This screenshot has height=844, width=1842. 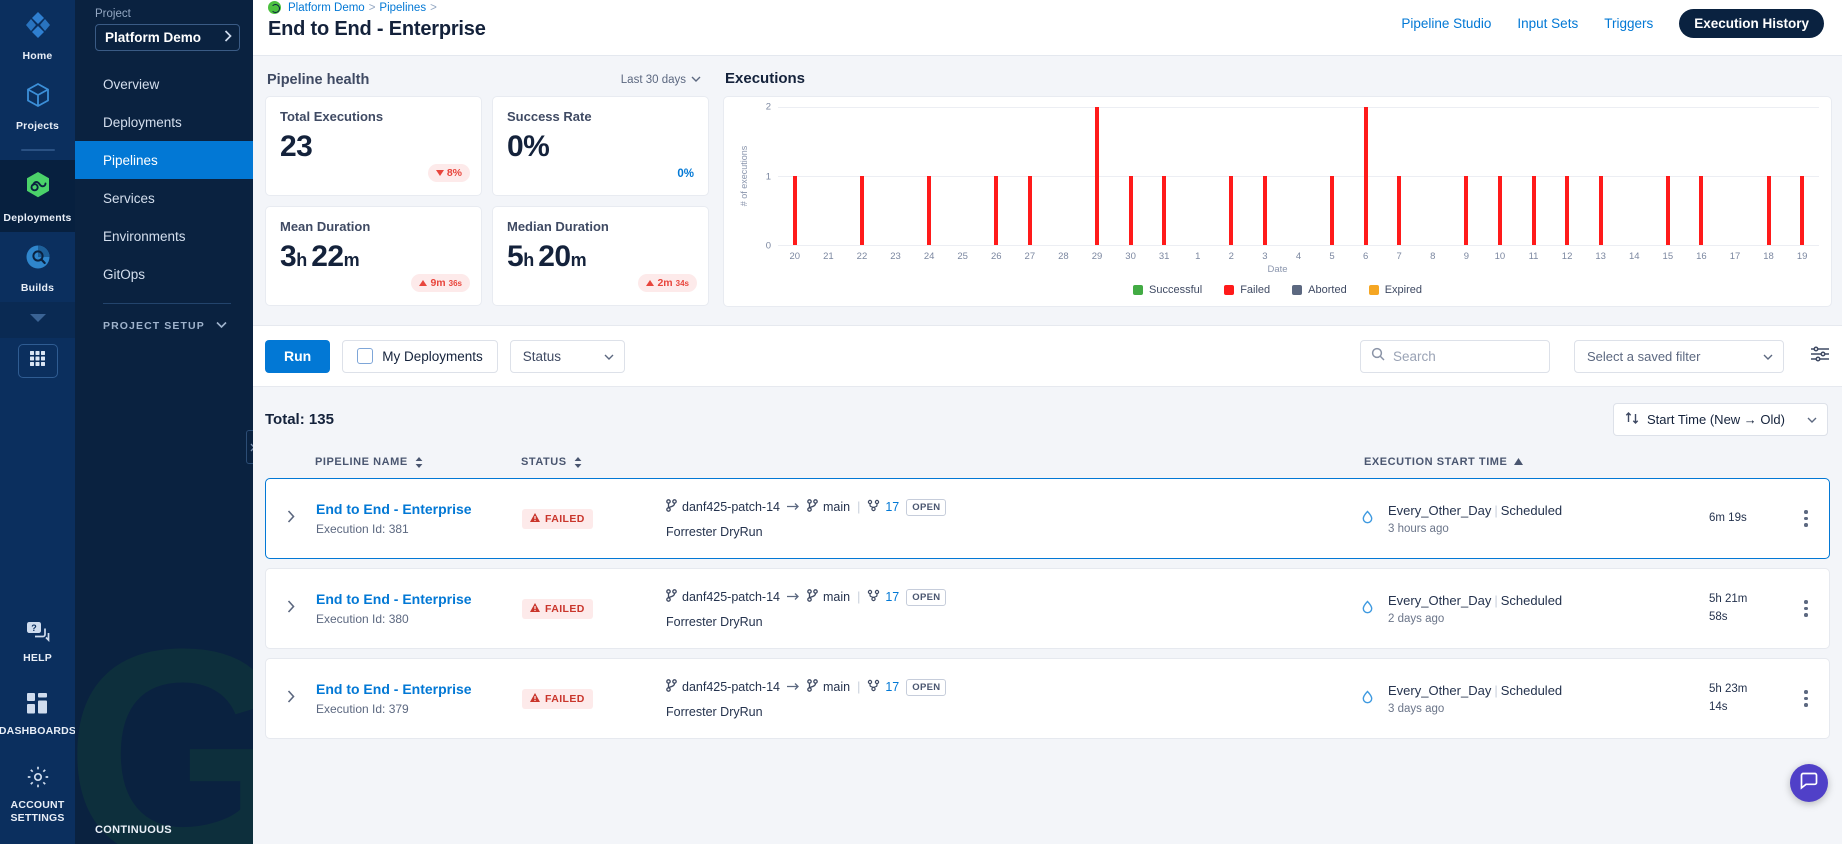 What do you see at coordinates (1751, 23) in the screenshot?
I see `tab-execution-history: Execution History` at bounding box center [1751, 23].